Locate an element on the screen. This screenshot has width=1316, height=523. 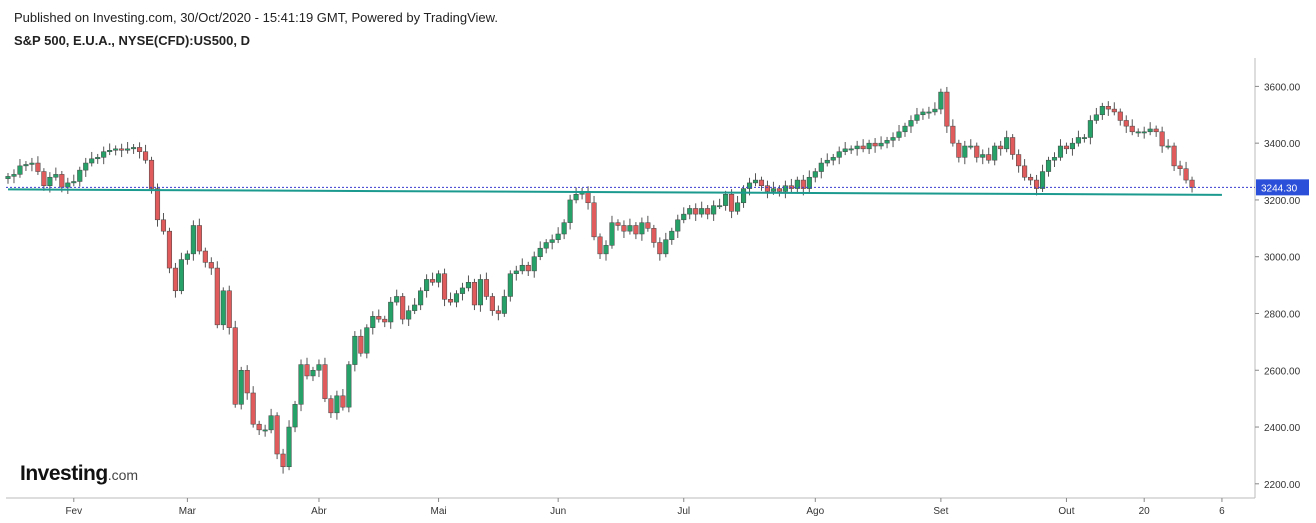
last-price-label: 3244.30 is located at coordinates (1279, 188).